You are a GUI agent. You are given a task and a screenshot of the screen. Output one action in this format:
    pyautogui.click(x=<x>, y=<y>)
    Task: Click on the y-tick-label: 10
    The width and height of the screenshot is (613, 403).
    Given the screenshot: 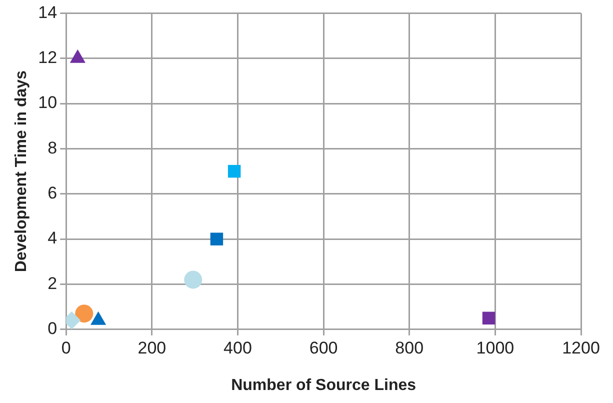 What is the action you would take?
    pyautogui.click(x=48, y=102)
    